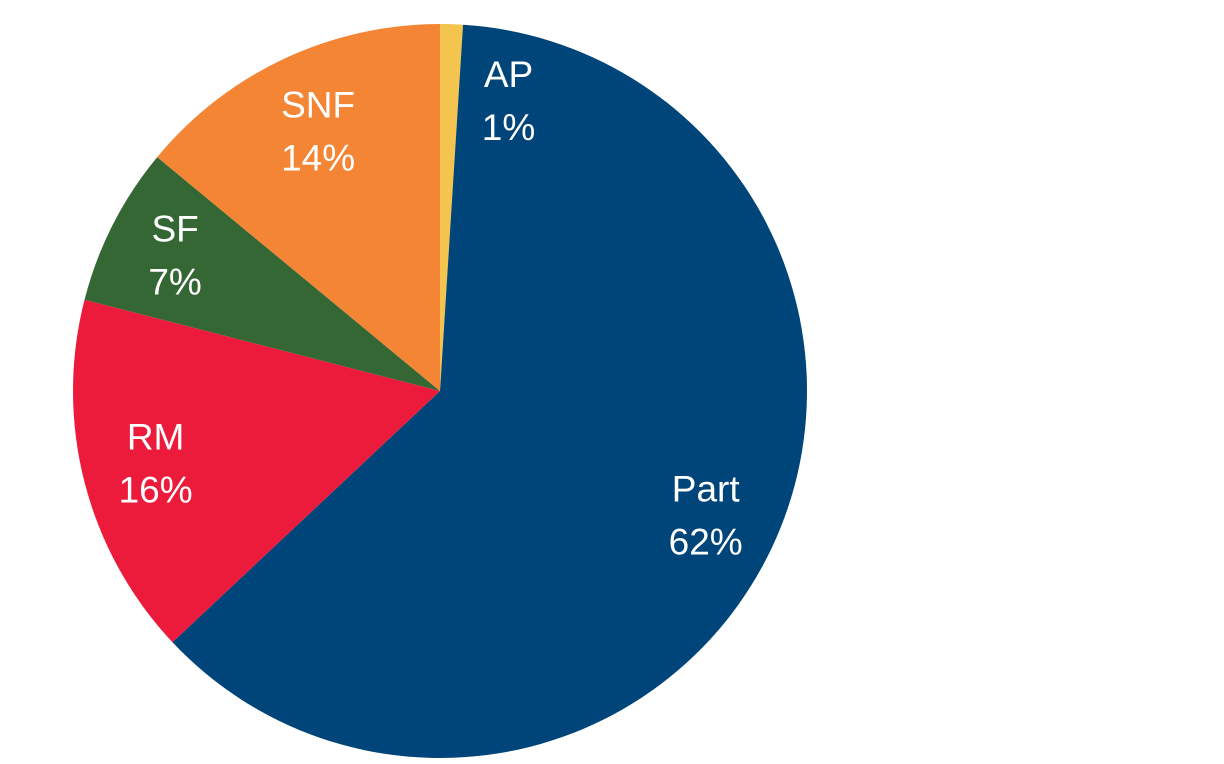  Describe the element at coordinates (256, 471) in the screenshot. I see `pie-slice-rm` at that location.